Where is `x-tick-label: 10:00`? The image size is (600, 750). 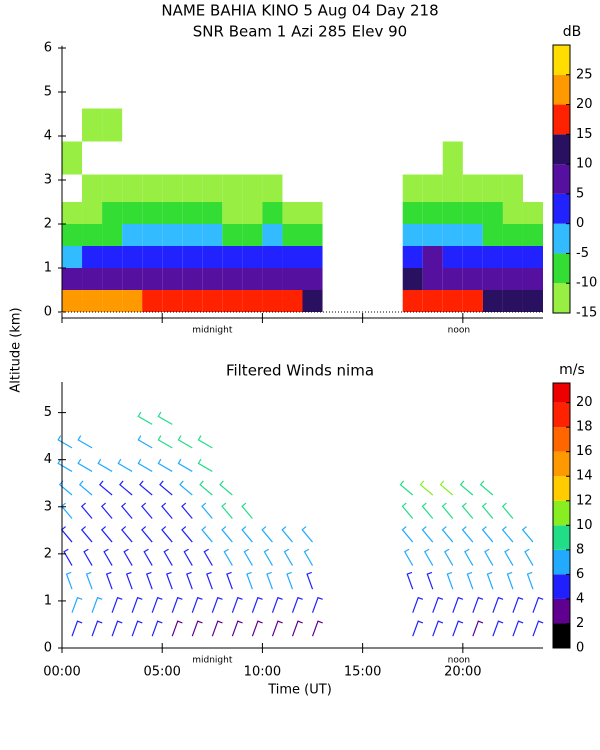 x-tick-label: 10:00 is located at coordinates (262, 672).